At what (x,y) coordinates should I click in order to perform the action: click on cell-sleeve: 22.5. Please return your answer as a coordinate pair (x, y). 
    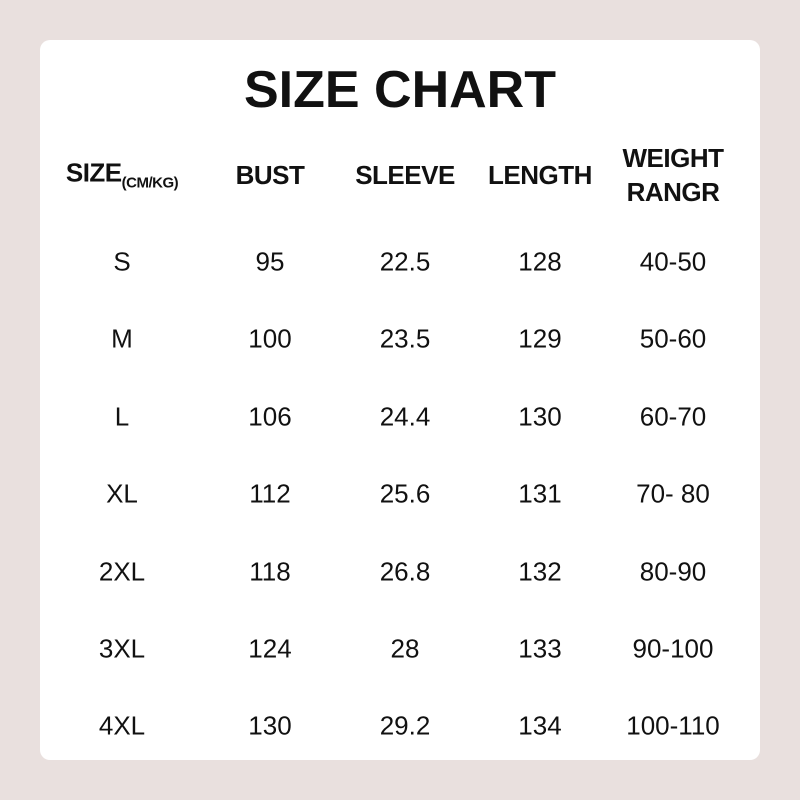
    Looking at the image, I should click on (405, 261).